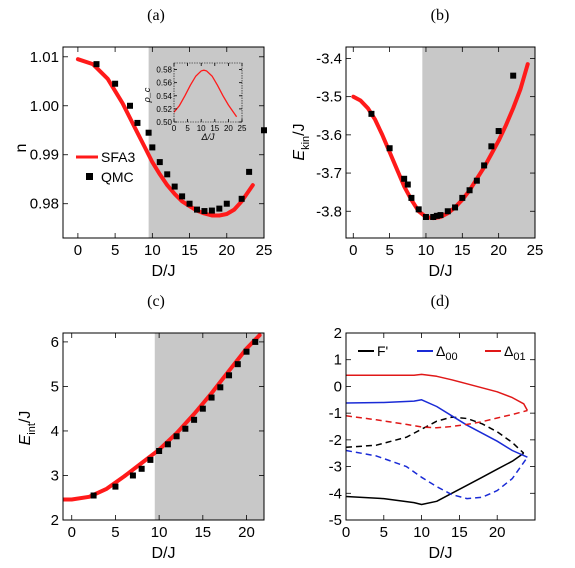 The width and height of the screenshot is (575, 568). I want to click on y-tick-label: -3.4, so click(329, 58).